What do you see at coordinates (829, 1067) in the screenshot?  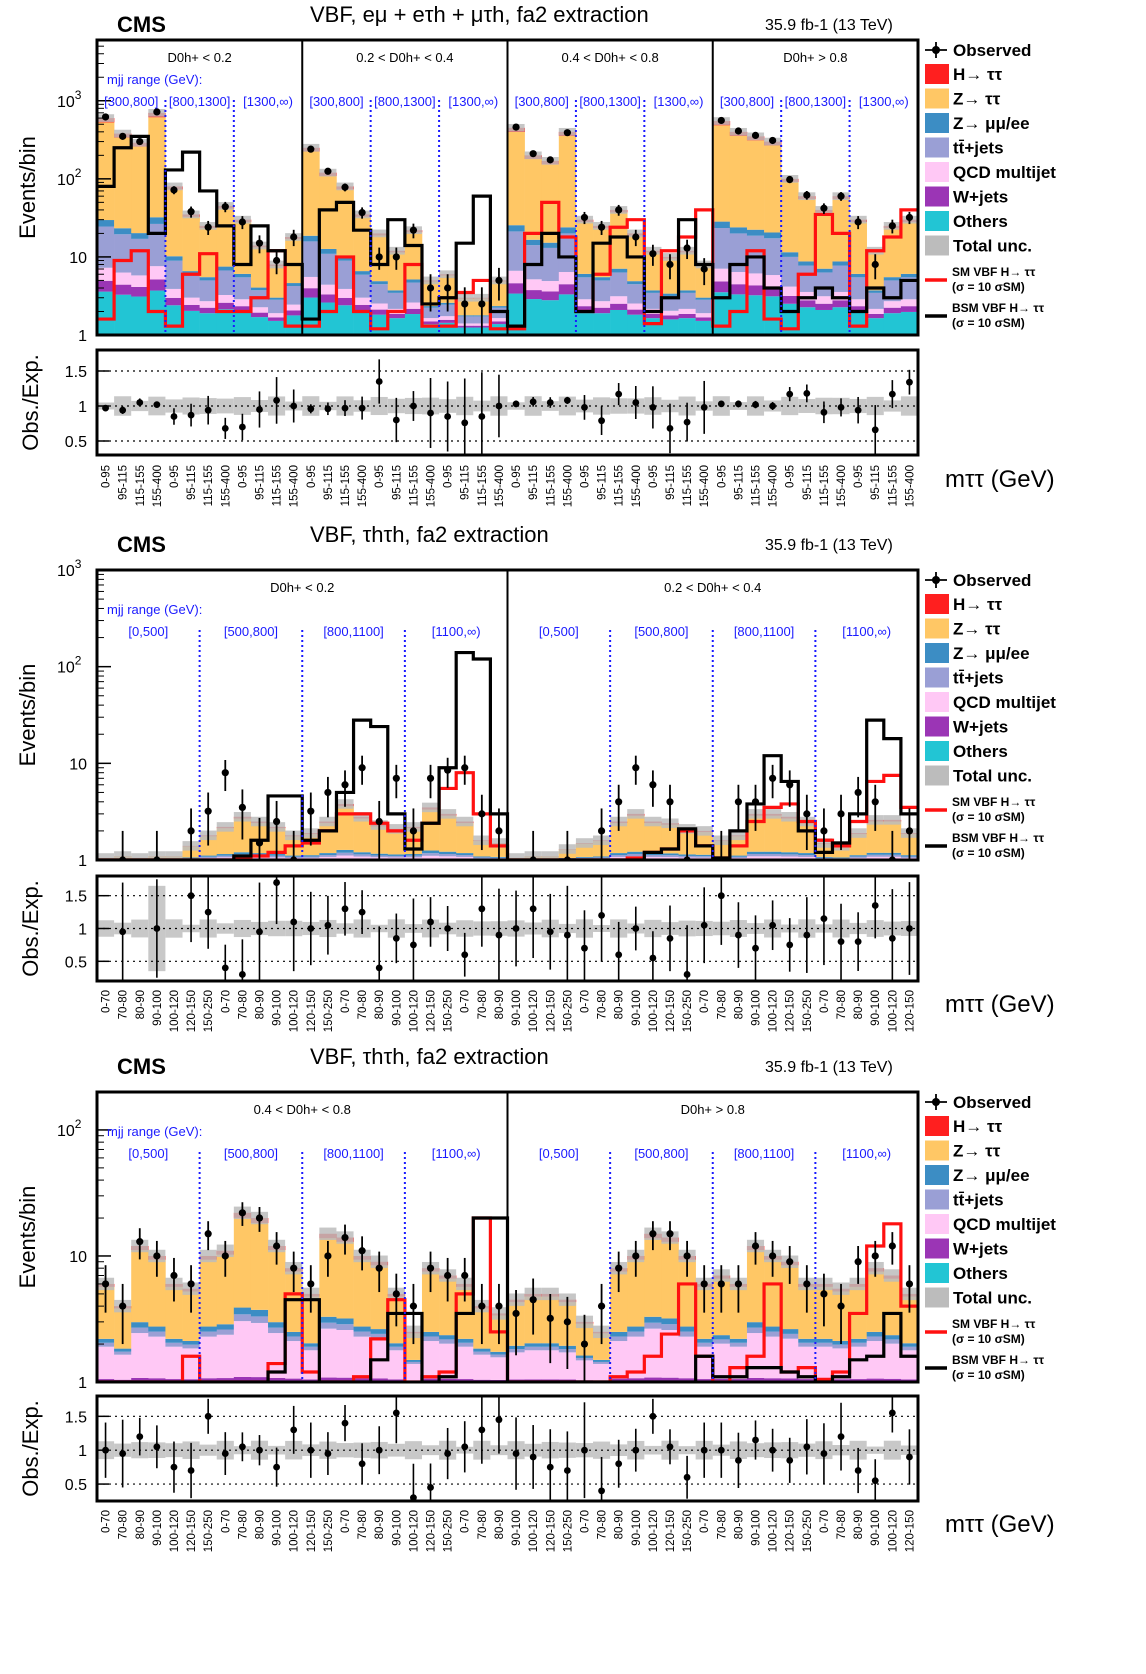 I see `lumi-label: 35.9 fb-1 (13 TeV)` at bounding box center [829, 1067].